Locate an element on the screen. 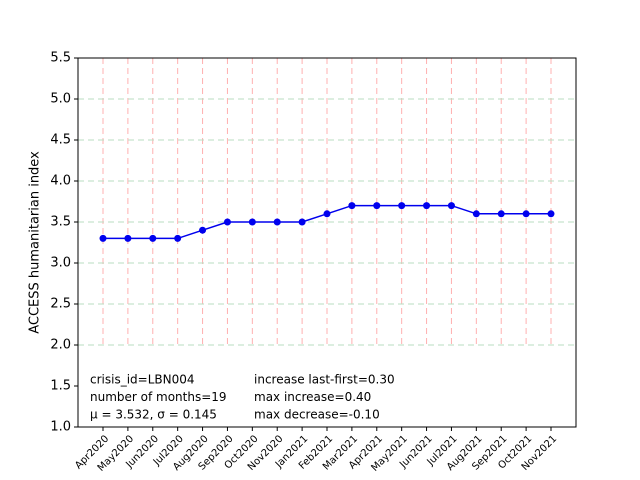 The width and height of the screenshot is (640, 480). y-tick-label: 1.5 is located at coordinates (60, 386).